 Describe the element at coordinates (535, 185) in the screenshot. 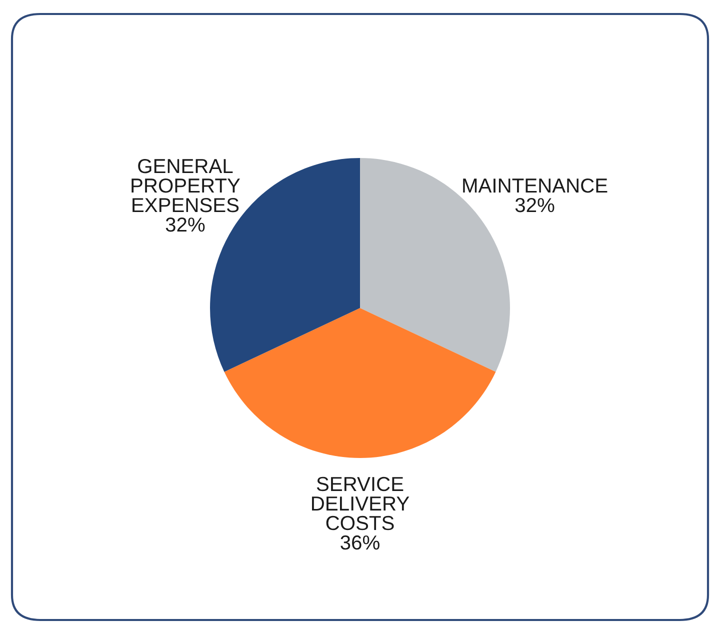

I see `slice-label: MAINTENANCE` at that location.